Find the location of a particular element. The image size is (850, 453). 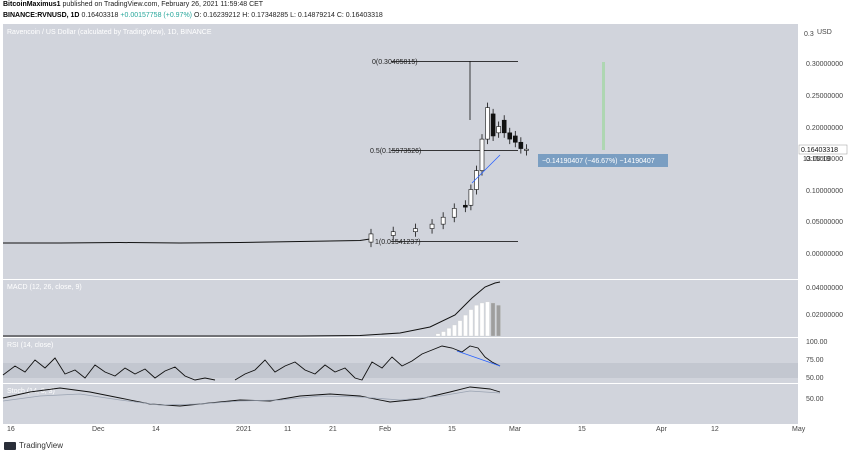

price-tick: 0.05000000 is located at coordinates (824, 222).